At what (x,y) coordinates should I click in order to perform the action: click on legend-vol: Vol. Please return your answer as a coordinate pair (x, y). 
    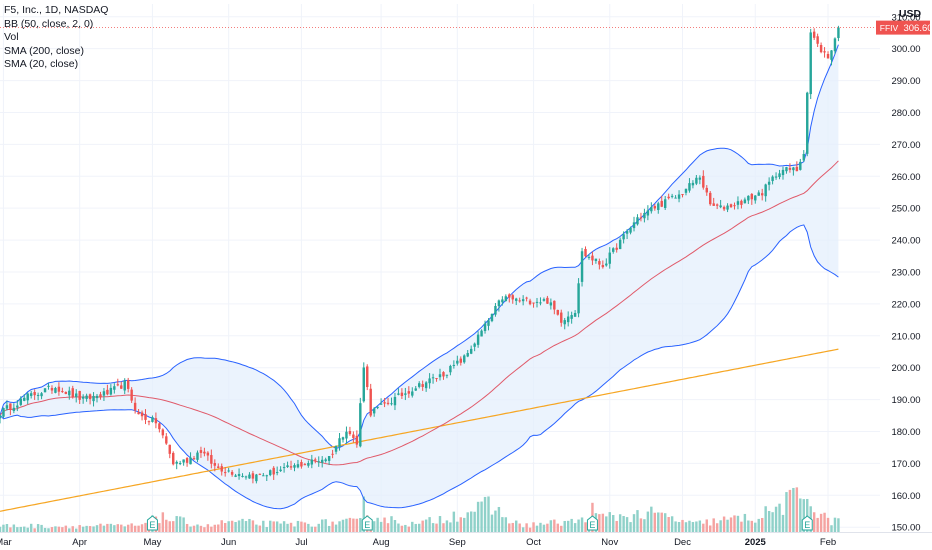
    Looking at the image, I should click on (11, 37).